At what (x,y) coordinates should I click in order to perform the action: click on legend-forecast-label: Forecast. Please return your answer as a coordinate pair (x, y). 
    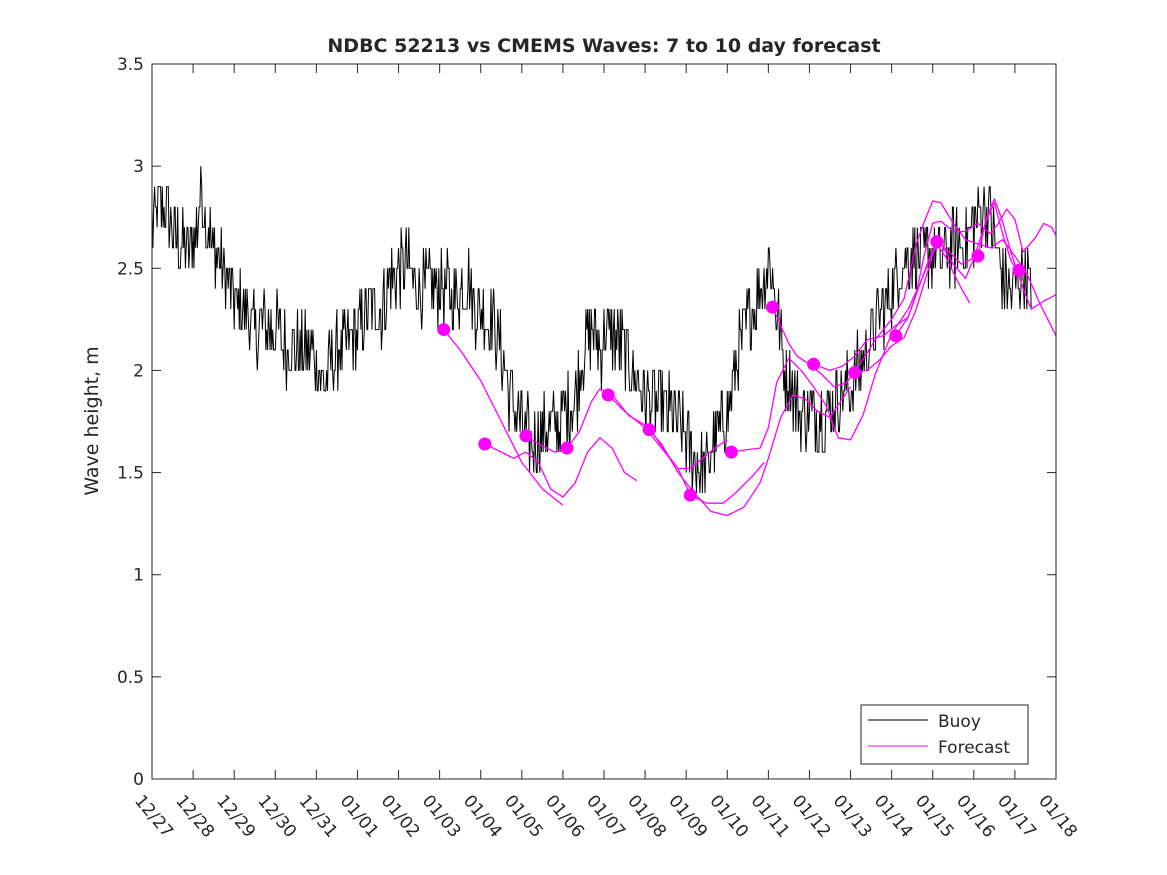
    Looking at the image, I should click on (974, 748).